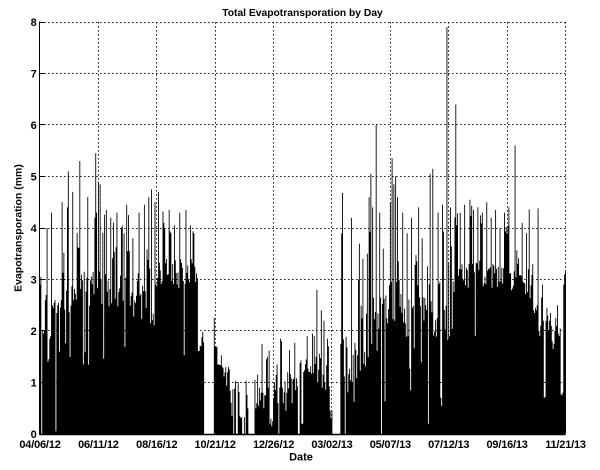 This screenshot has height=470, width=600. What do you see at coordinates (331, 445) in the screenshot?
I see `svg-text: 03/02/13` at bounding box center [331, 445].